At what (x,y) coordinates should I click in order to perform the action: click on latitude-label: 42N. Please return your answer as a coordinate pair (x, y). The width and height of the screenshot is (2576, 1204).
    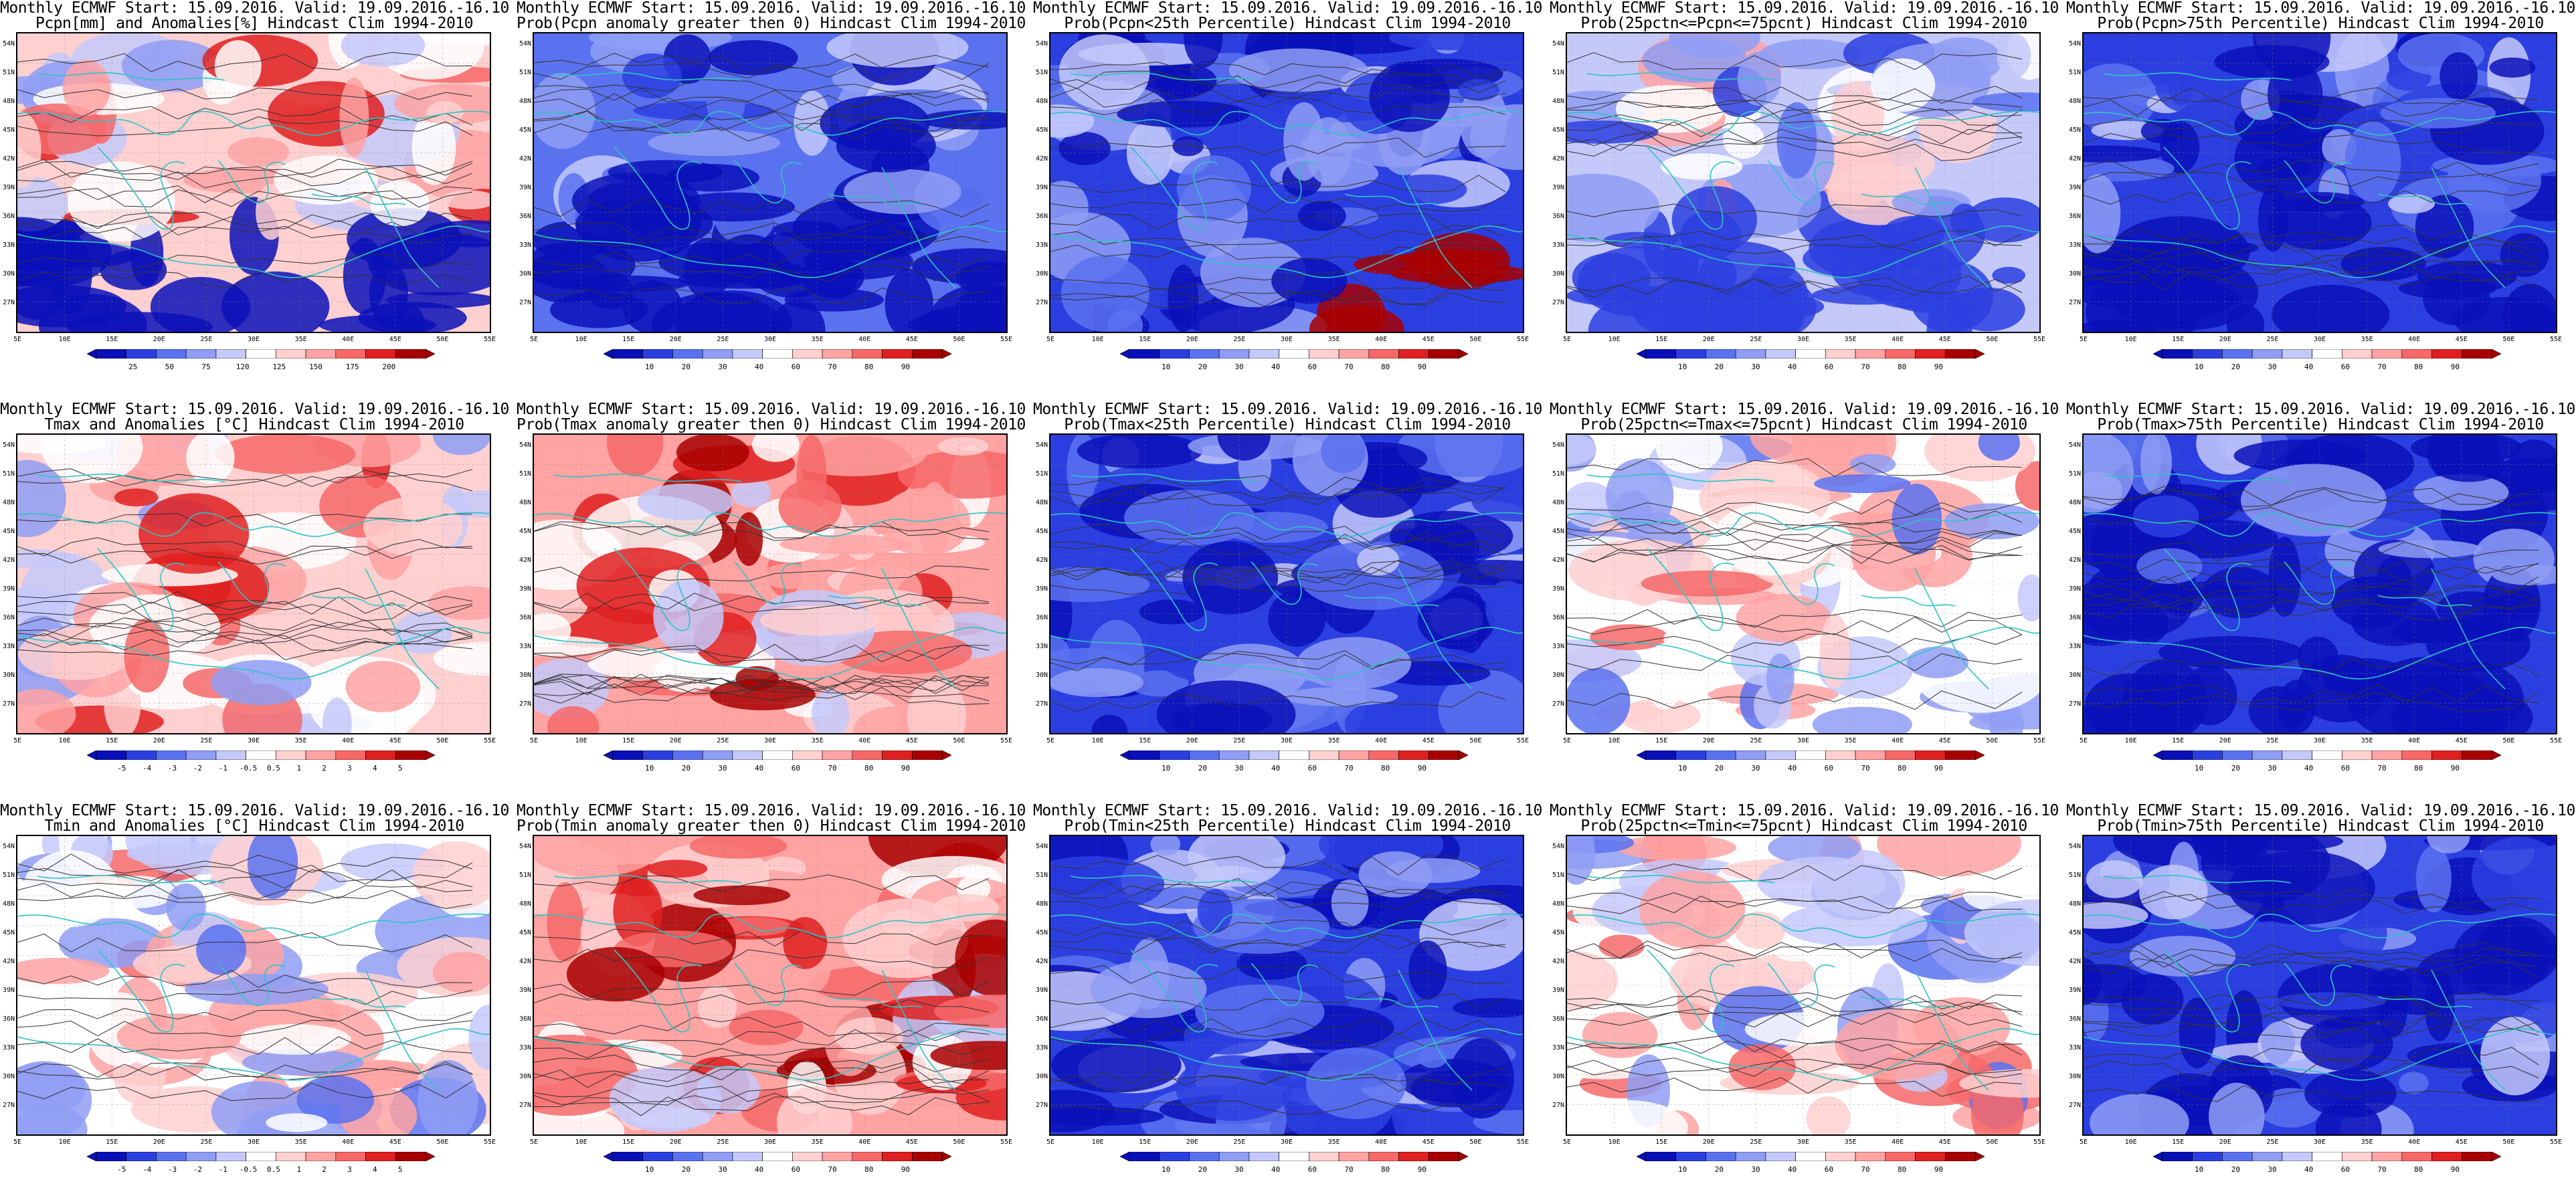
    Looking at the image, I should click on (2075, 560).